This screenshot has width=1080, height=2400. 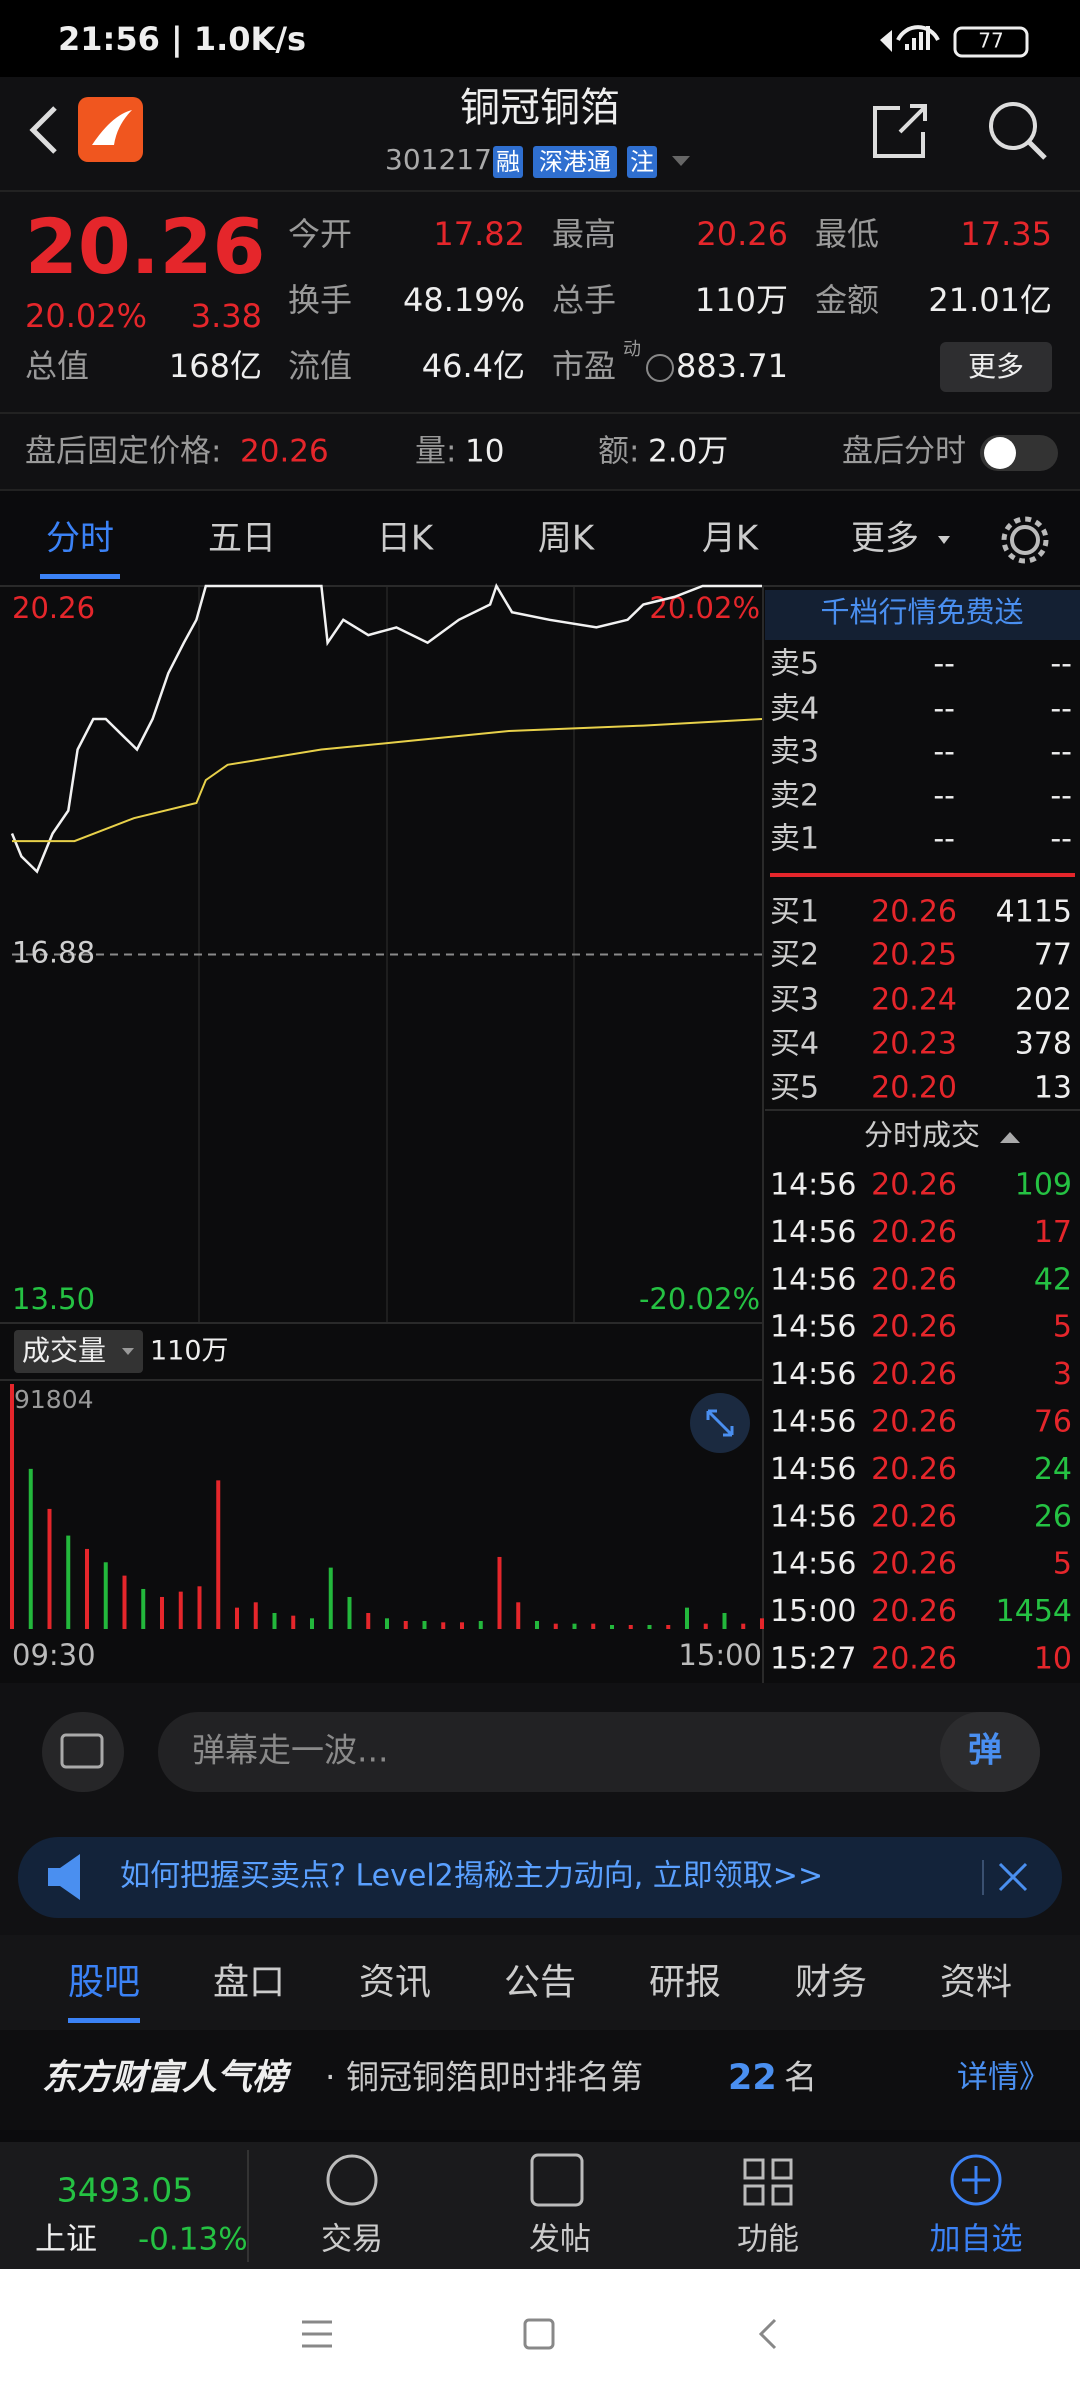 What do you see at coordinates (1053, 1516) in the screenshot?
I see `trade-volume: 26` at bounding box center [1053, 1516].